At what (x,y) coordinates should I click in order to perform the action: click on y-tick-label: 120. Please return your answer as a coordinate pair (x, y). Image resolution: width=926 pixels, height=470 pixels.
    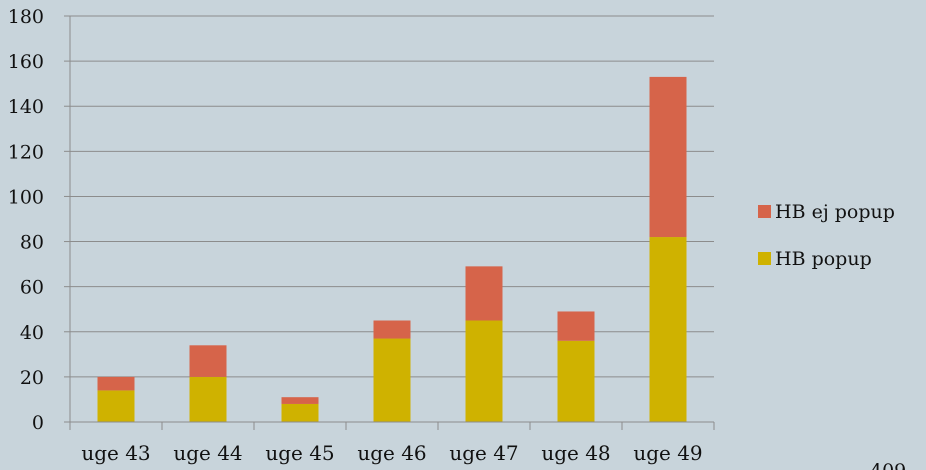
    Looking at the image, I should click on (26, 152).